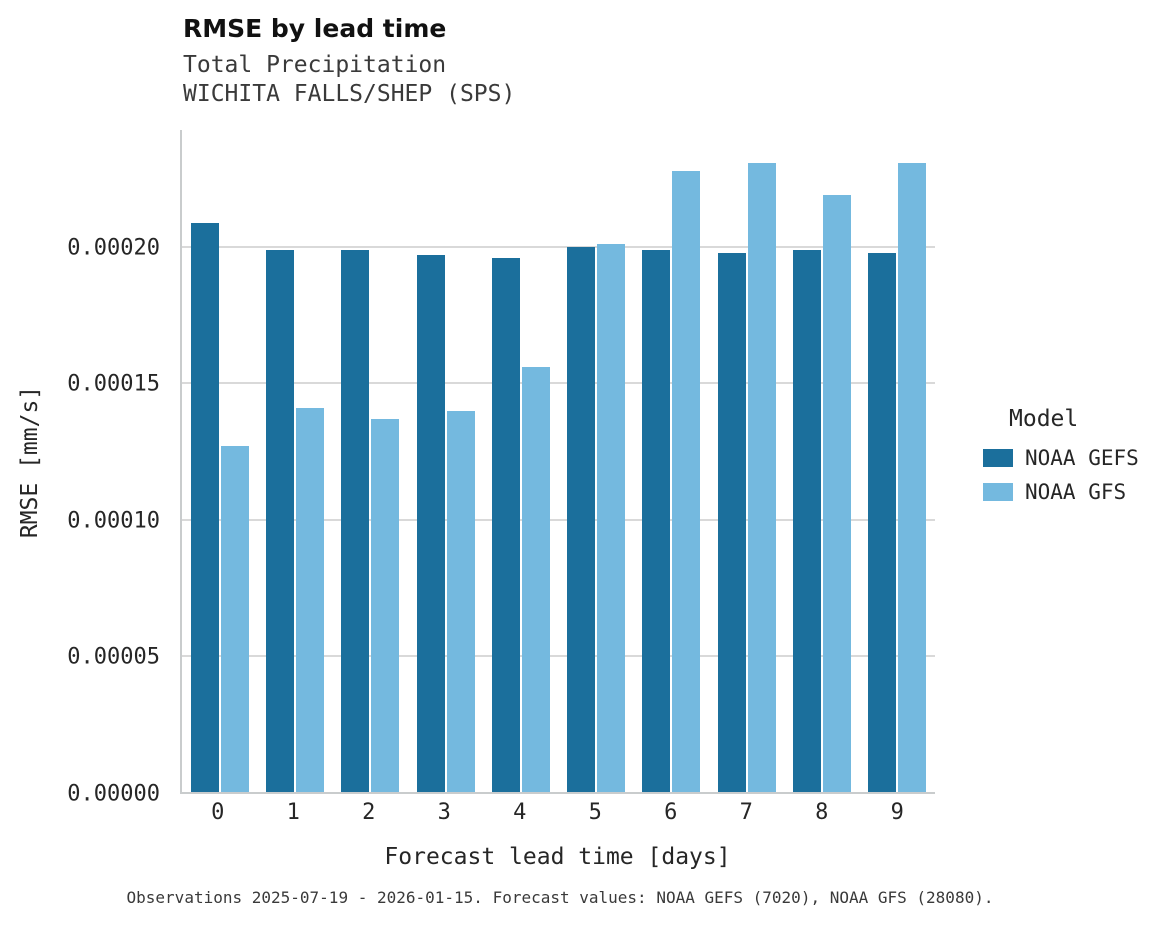 The width and height of the screenshot is (1175, 928). What do you see at coordinates (822, 812) in the screenshot?
I see `x-tick-label: 8` at bounding box center [822, 812].